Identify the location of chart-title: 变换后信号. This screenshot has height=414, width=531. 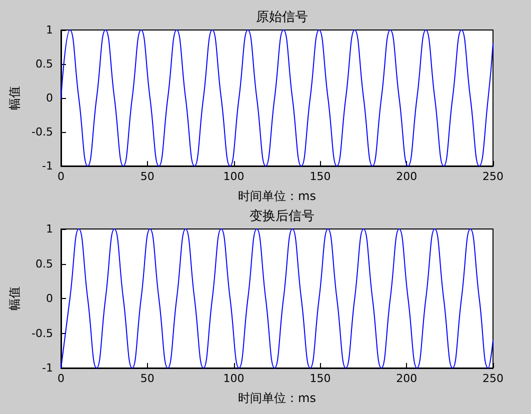
(282, 216).